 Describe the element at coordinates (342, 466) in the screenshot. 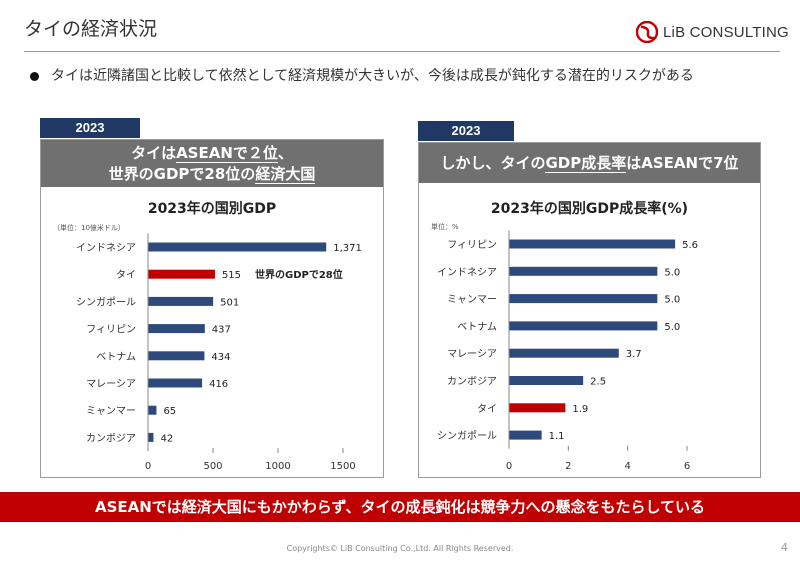

I see `x-tick-label: 1500` at that location.